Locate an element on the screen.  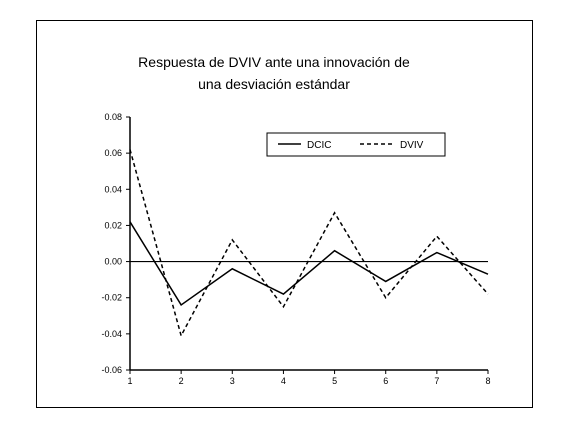
legend: DCIC DVIV is located at coordinates (356, 144).